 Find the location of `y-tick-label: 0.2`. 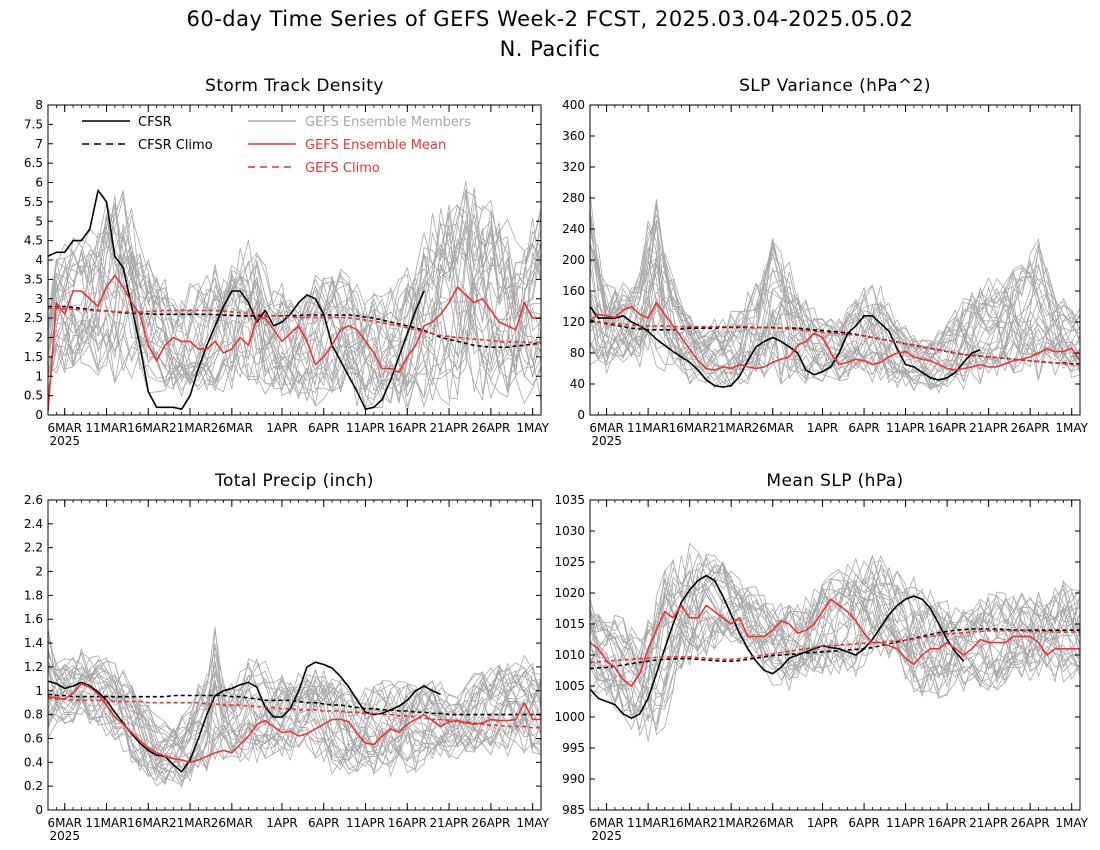

y-tick-label: 0.2 is located at coordinates (33, 786).